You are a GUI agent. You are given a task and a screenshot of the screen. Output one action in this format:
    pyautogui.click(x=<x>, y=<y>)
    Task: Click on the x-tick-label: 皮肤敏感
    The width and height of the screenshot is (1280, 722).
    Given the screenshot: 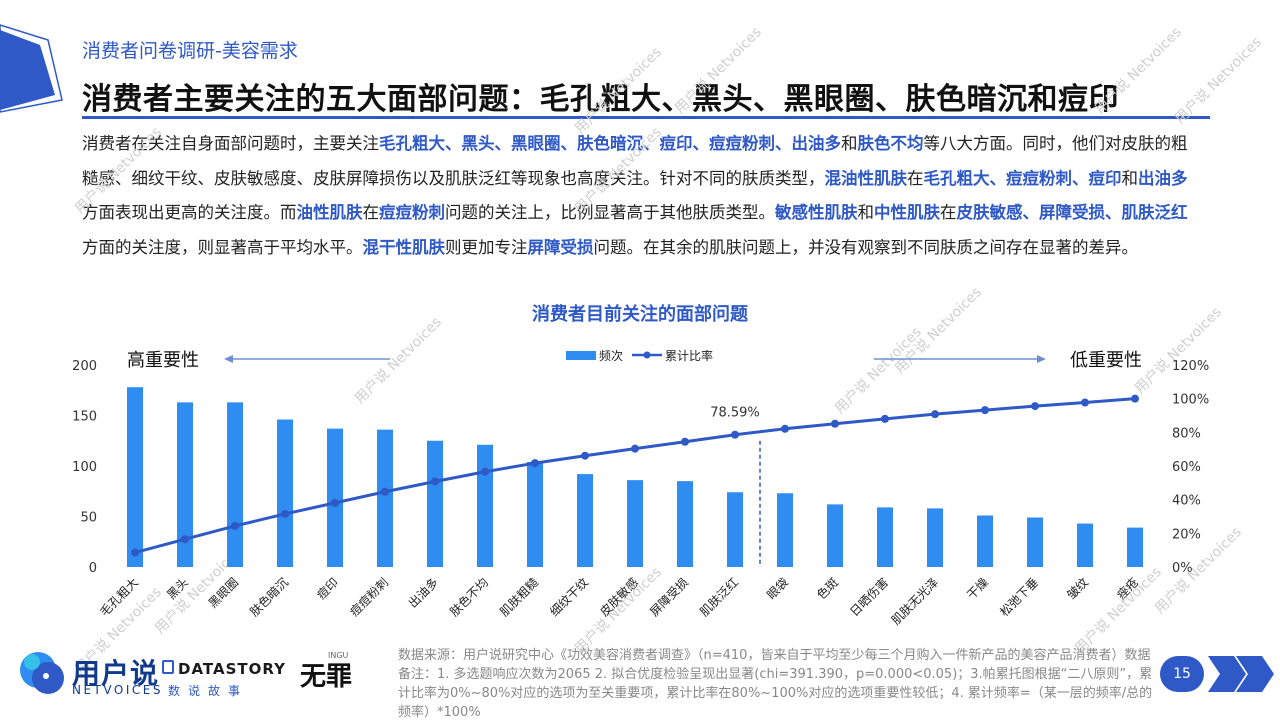 What is the action you would take?
    pyautogui.click(x=619, y=597)
    